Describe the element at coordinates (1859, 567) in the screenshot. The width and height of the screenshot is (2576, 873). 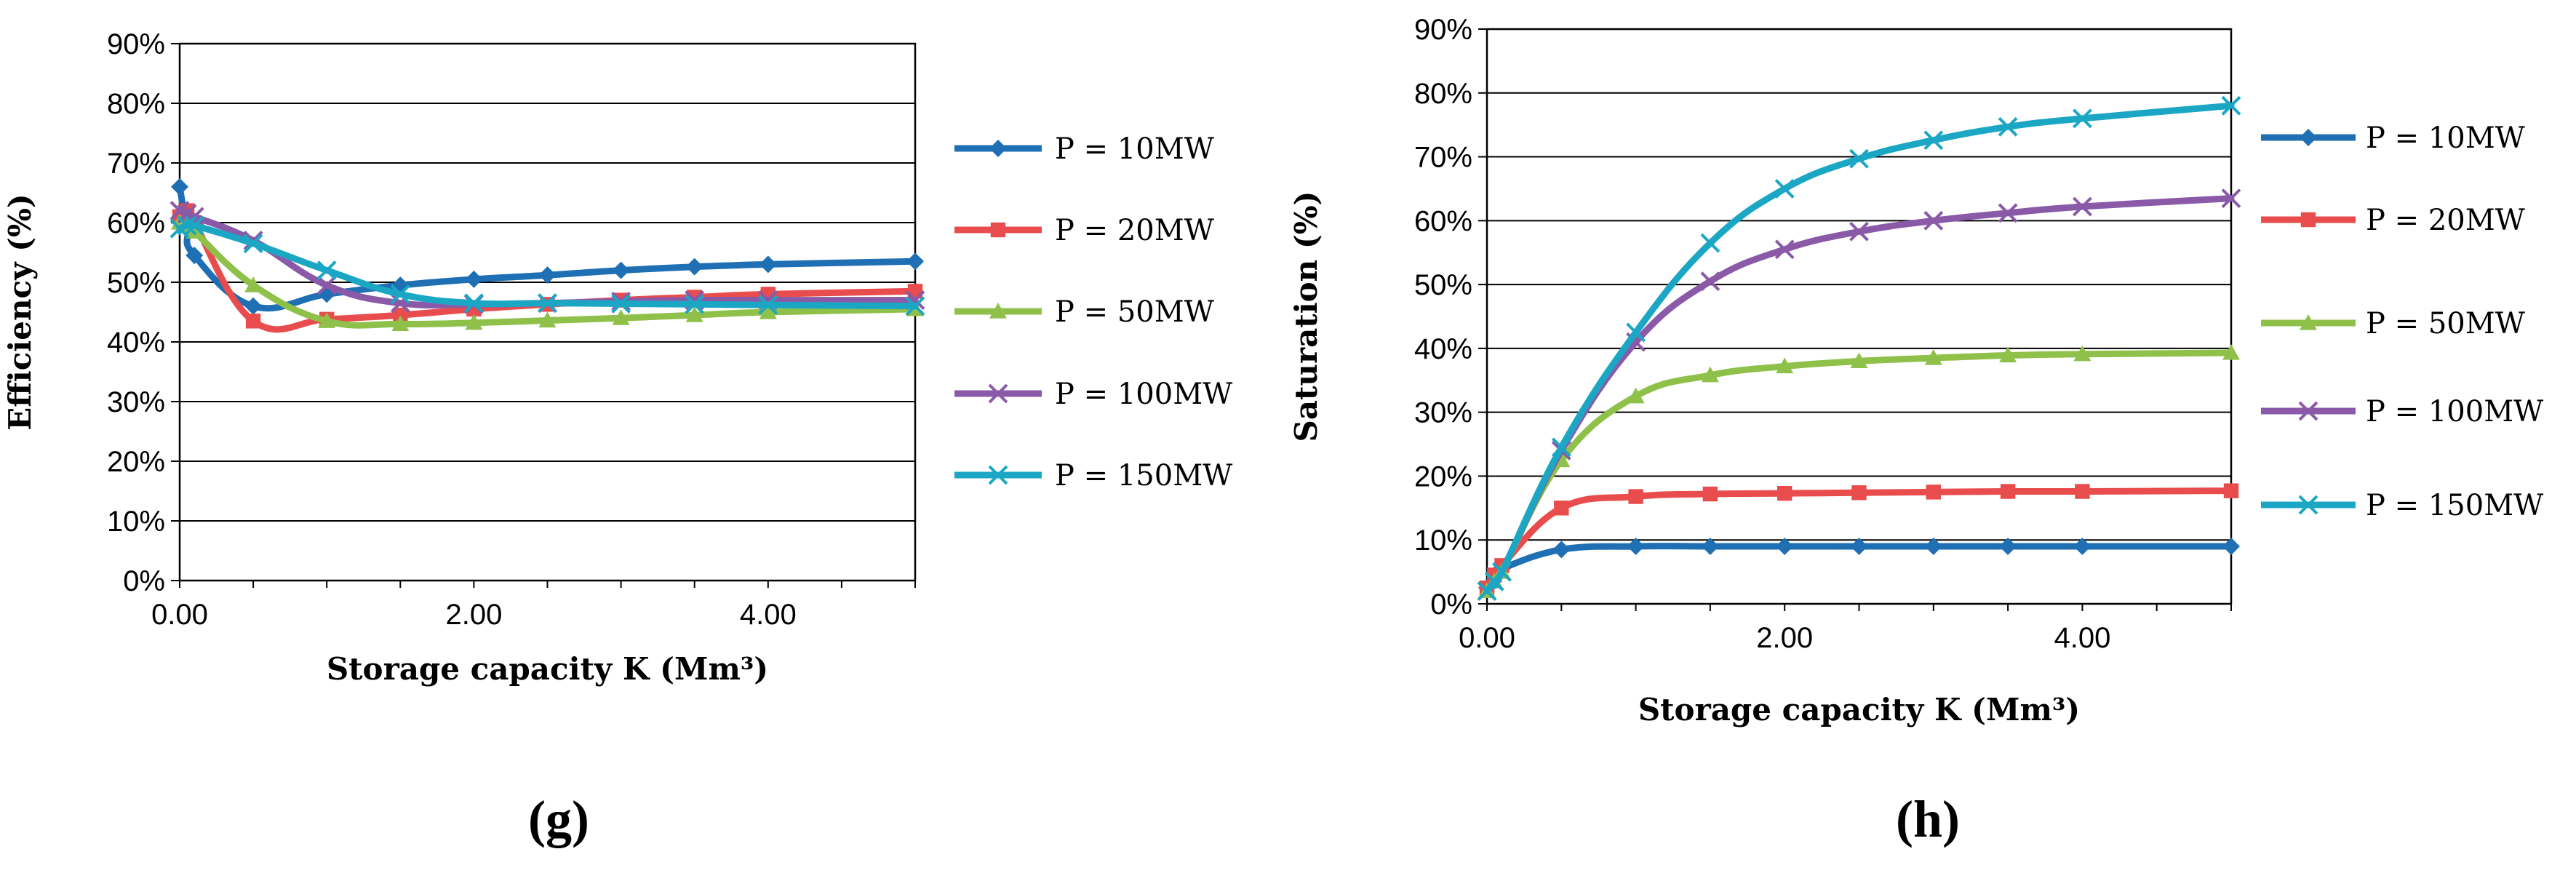
I see `series-p-10mw` at that location.